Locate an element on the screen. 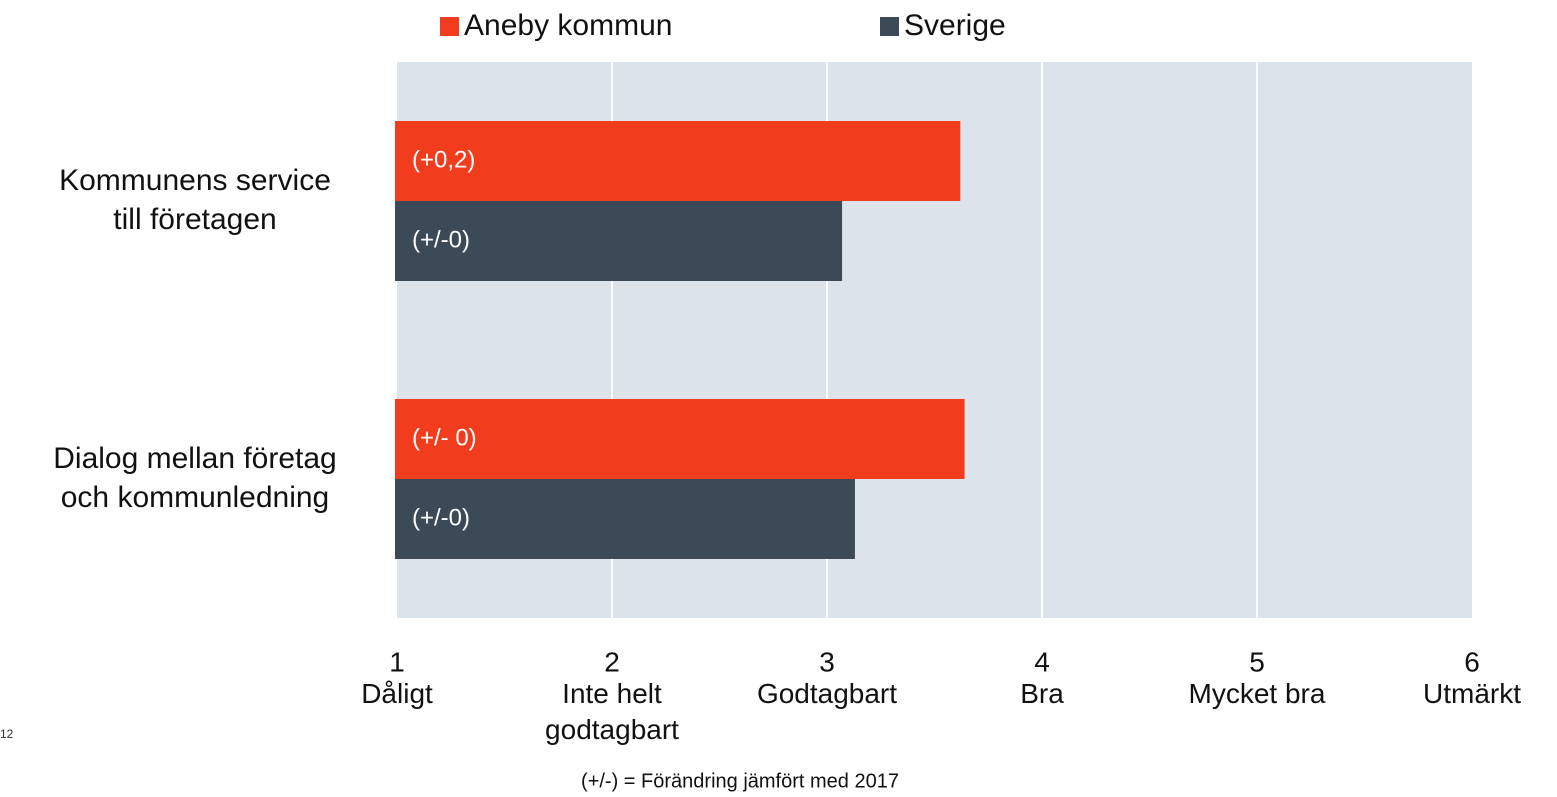 Image resolution: width=1557 pixels, height=797 pixels. x-tick-label: 2 is located at coordinates (612, 661).